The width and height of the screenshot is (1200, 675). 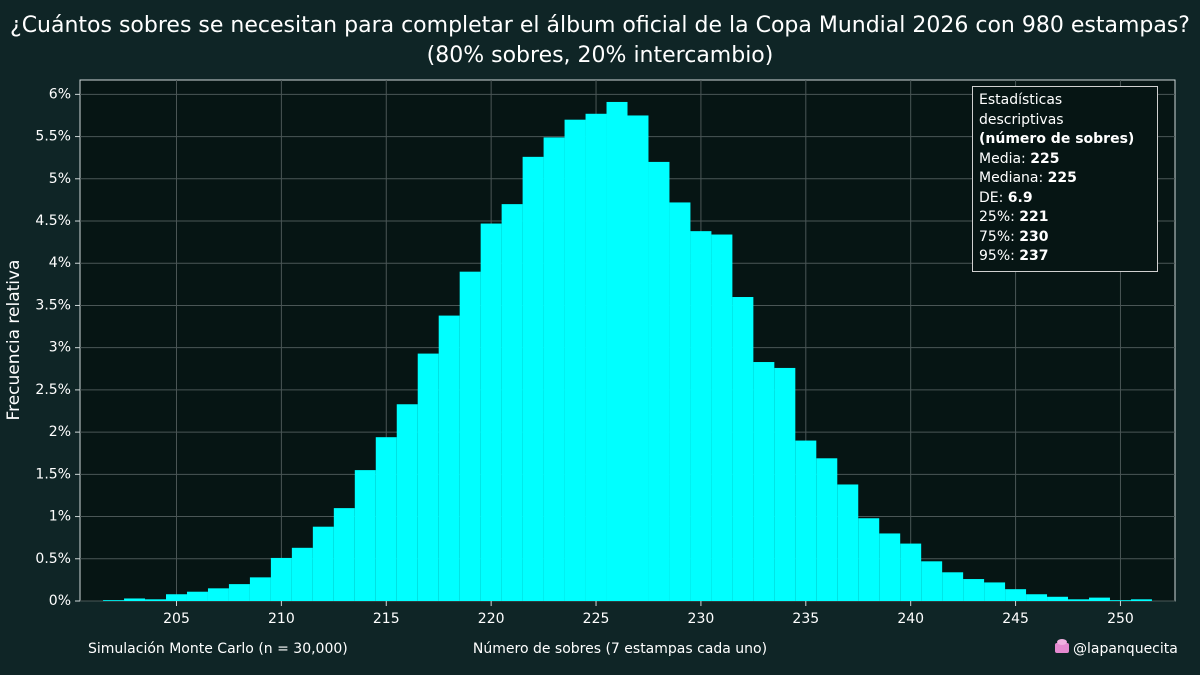 I want to click on stat-value: 237, so click(x=1034, y=256).